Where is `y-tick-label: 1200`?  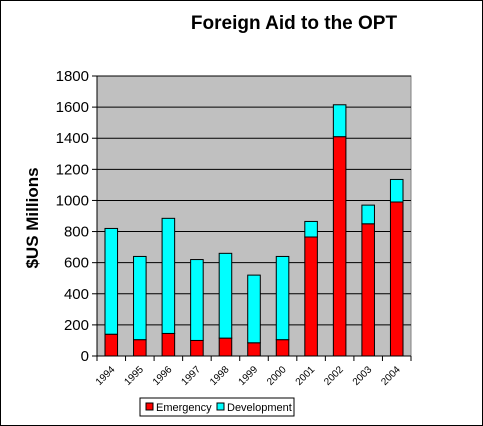
y-tick-label: 1200 is located at coordinates (72, 169).